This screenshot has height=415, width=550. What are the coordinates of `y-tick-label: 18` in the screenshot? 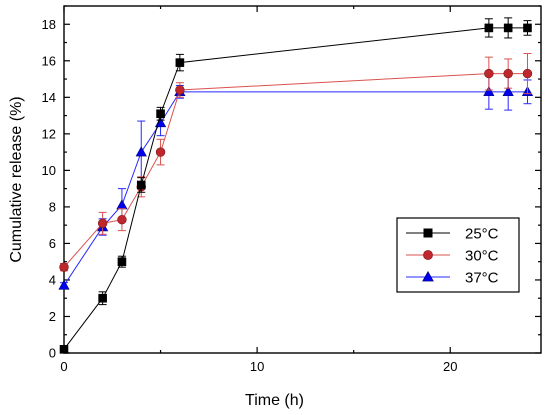 It's located at (49, 24).